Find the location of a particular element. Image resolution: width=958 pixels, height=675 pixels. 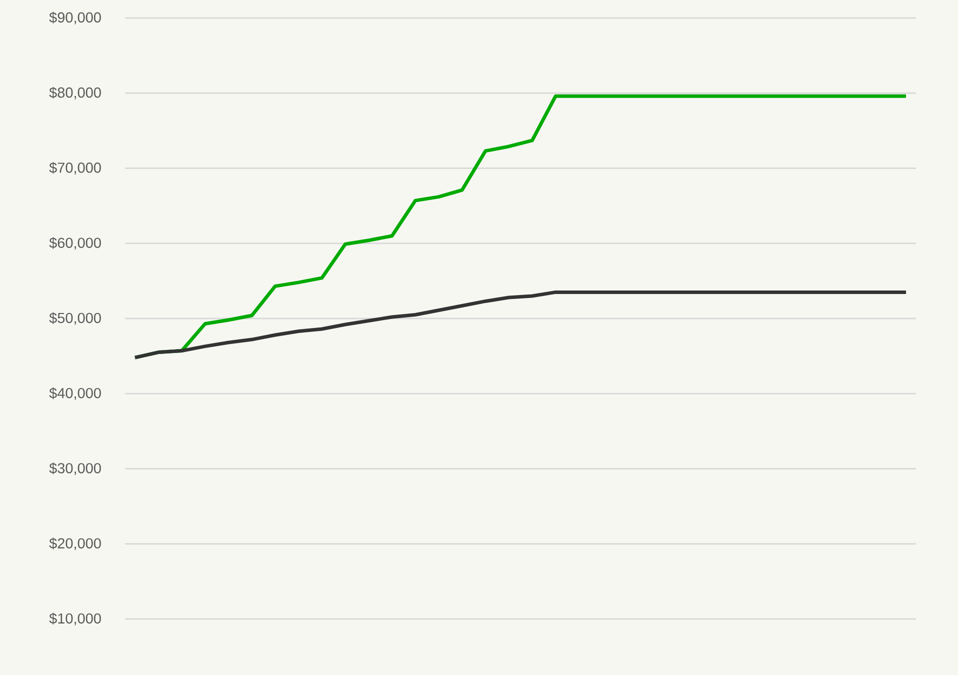

y-tick-label: $10,000 is located at coordinates (75, 619).